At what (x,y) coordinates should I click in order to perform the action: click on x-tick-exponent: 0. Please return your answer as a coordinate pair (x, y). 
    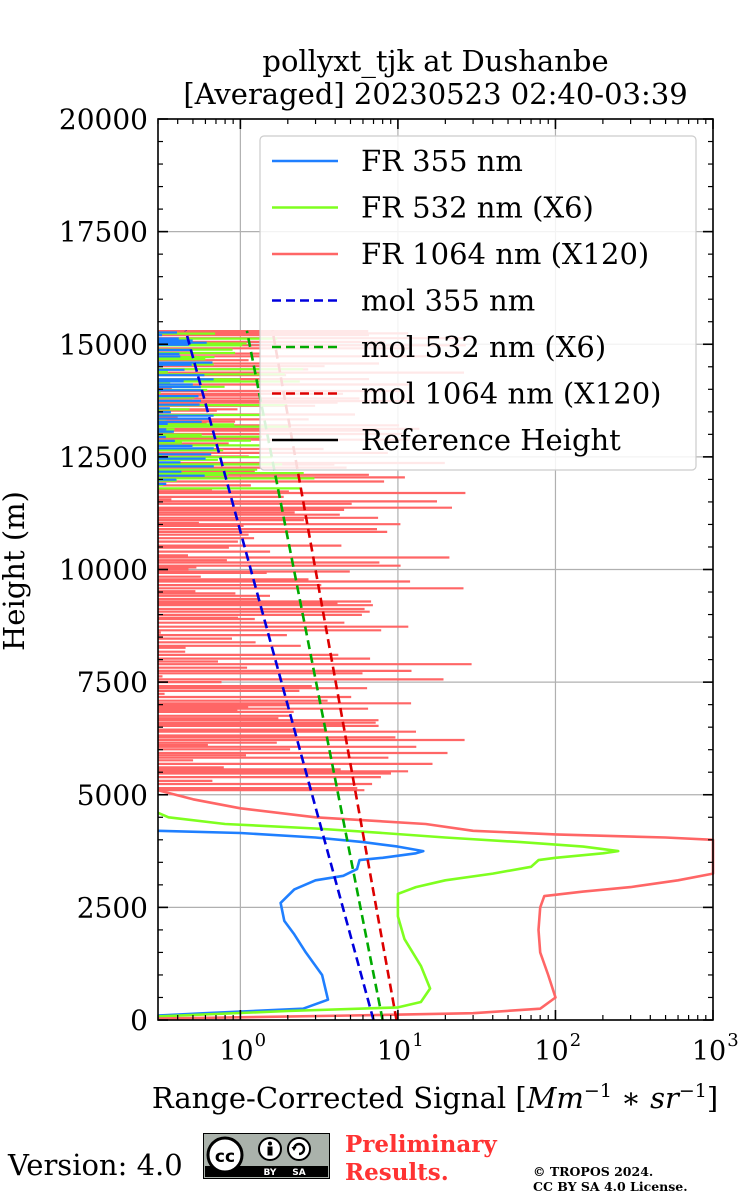
    Looking at the image, I should click on (260, 1040).